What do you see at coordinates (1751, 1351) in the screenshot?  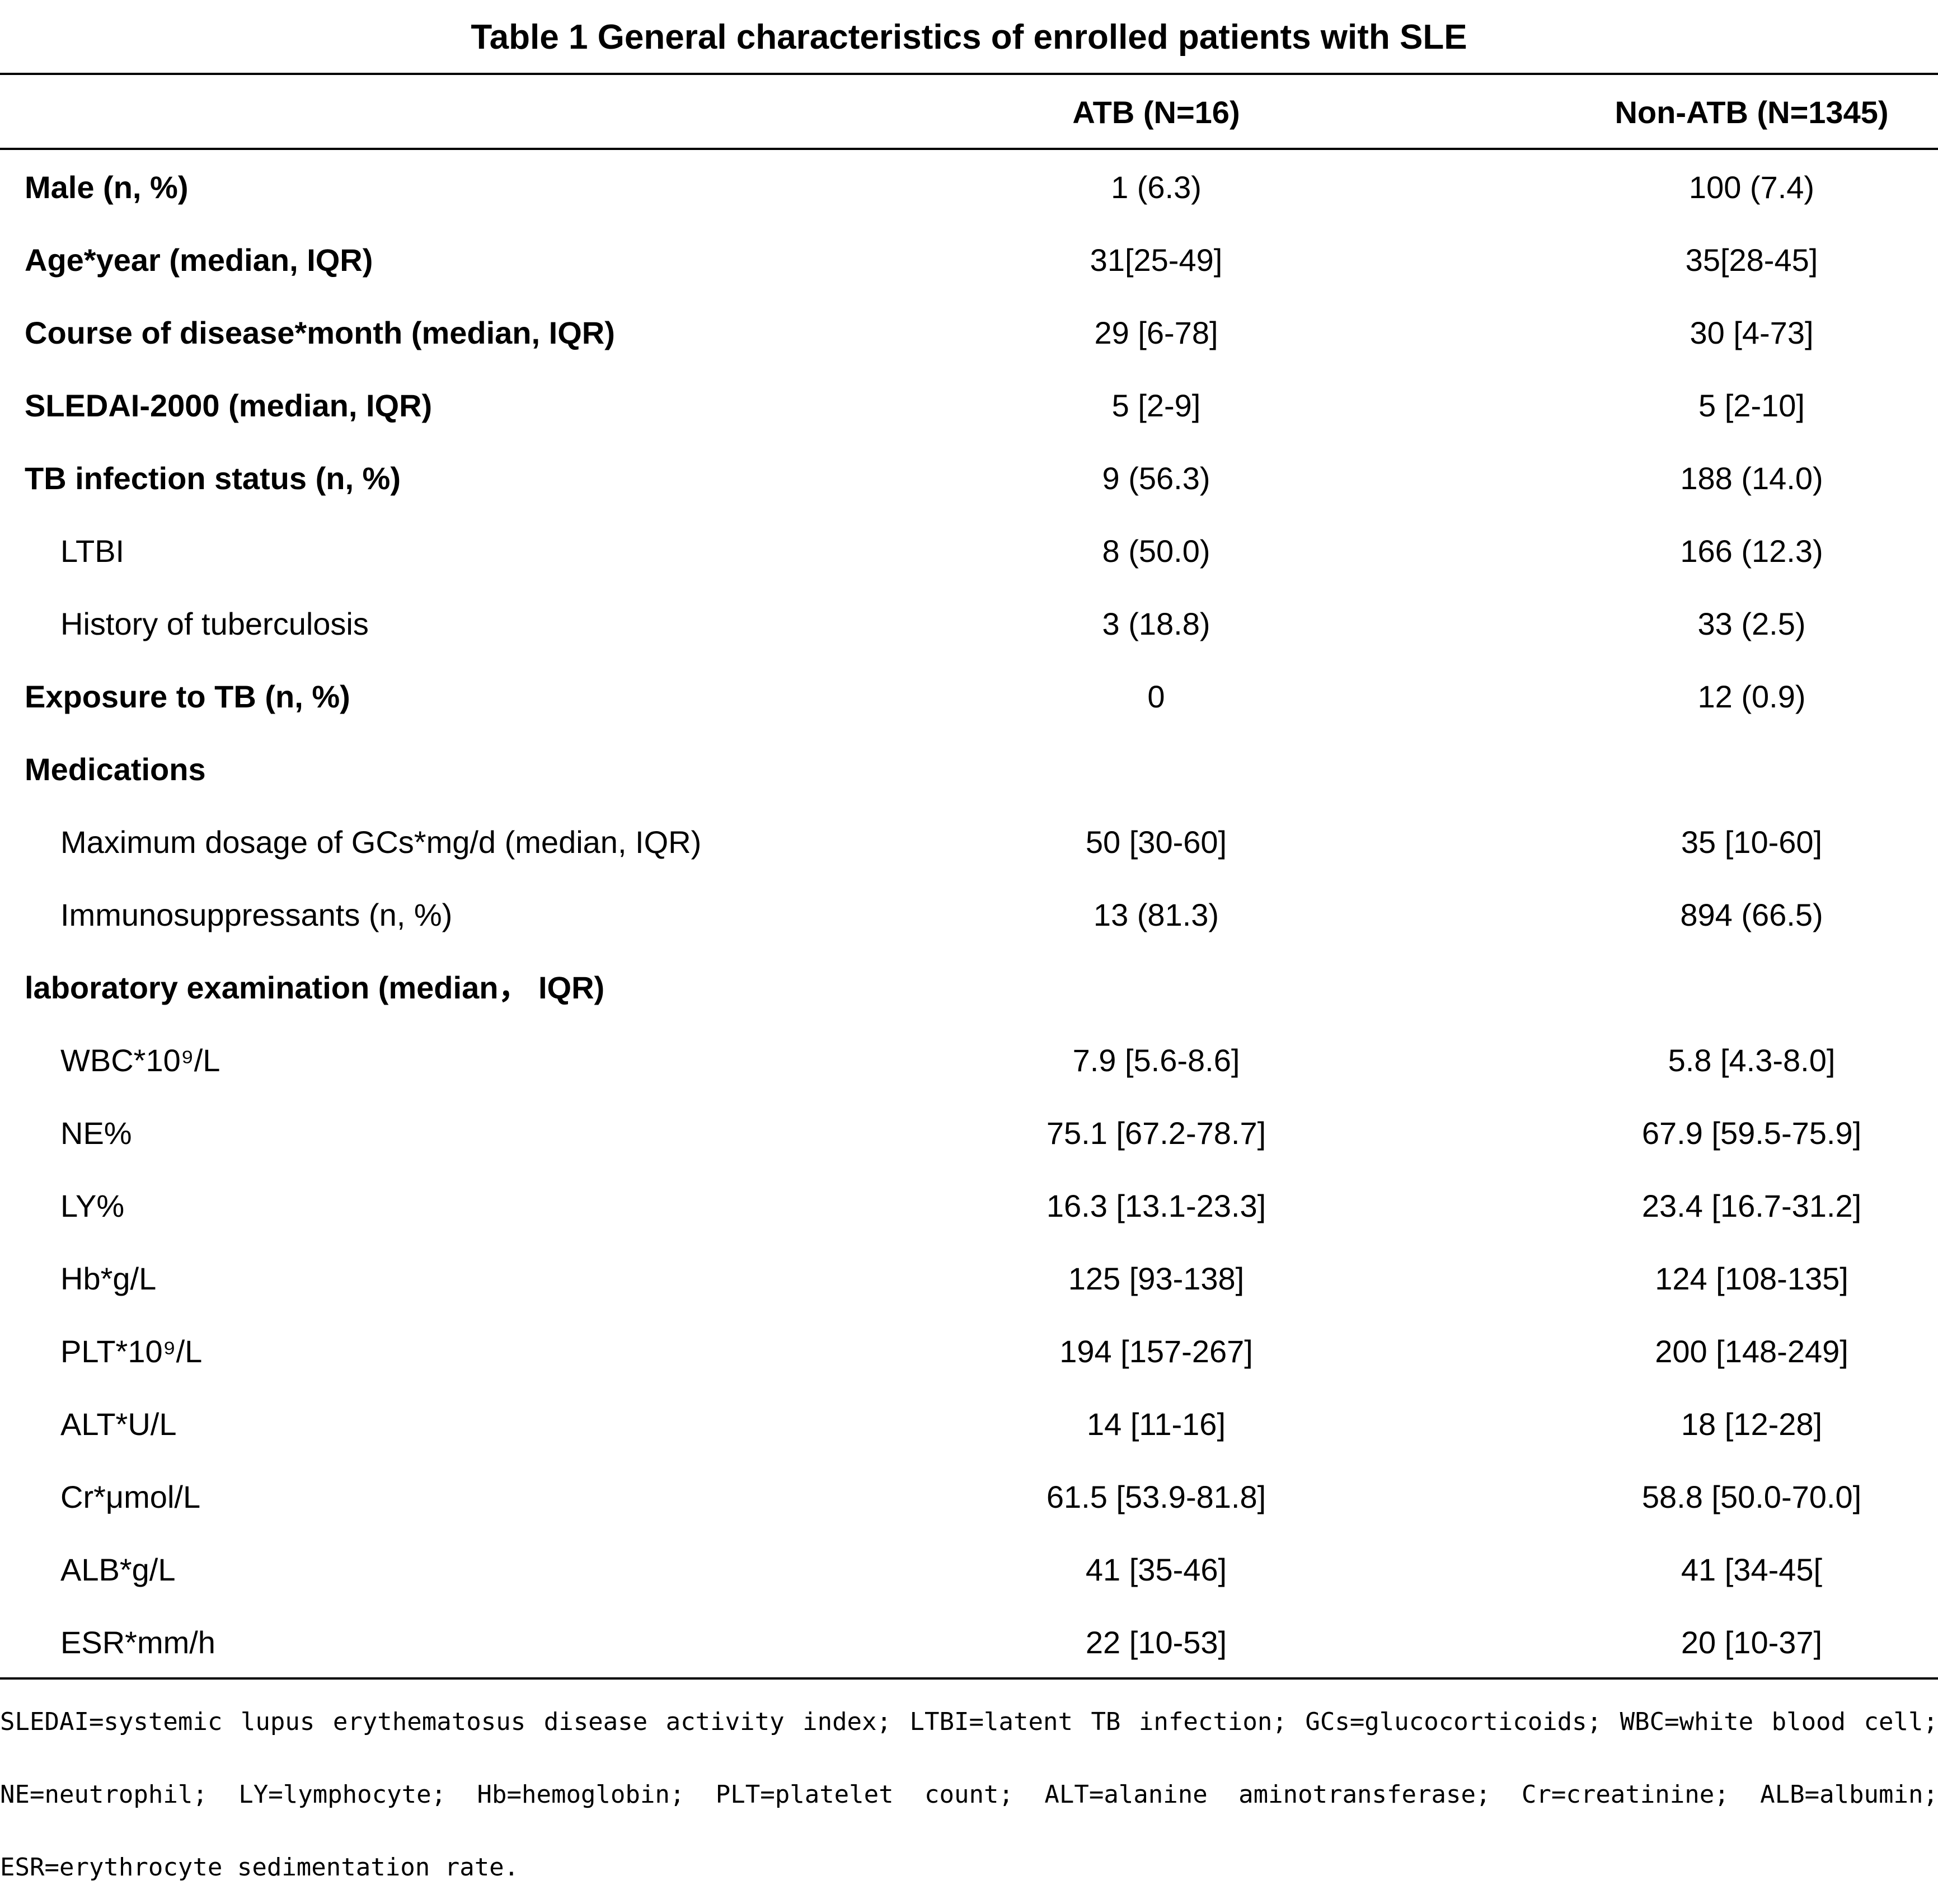 I see `non-atb-value: 200 [148-249]` at bounding box center [1751, 1351].